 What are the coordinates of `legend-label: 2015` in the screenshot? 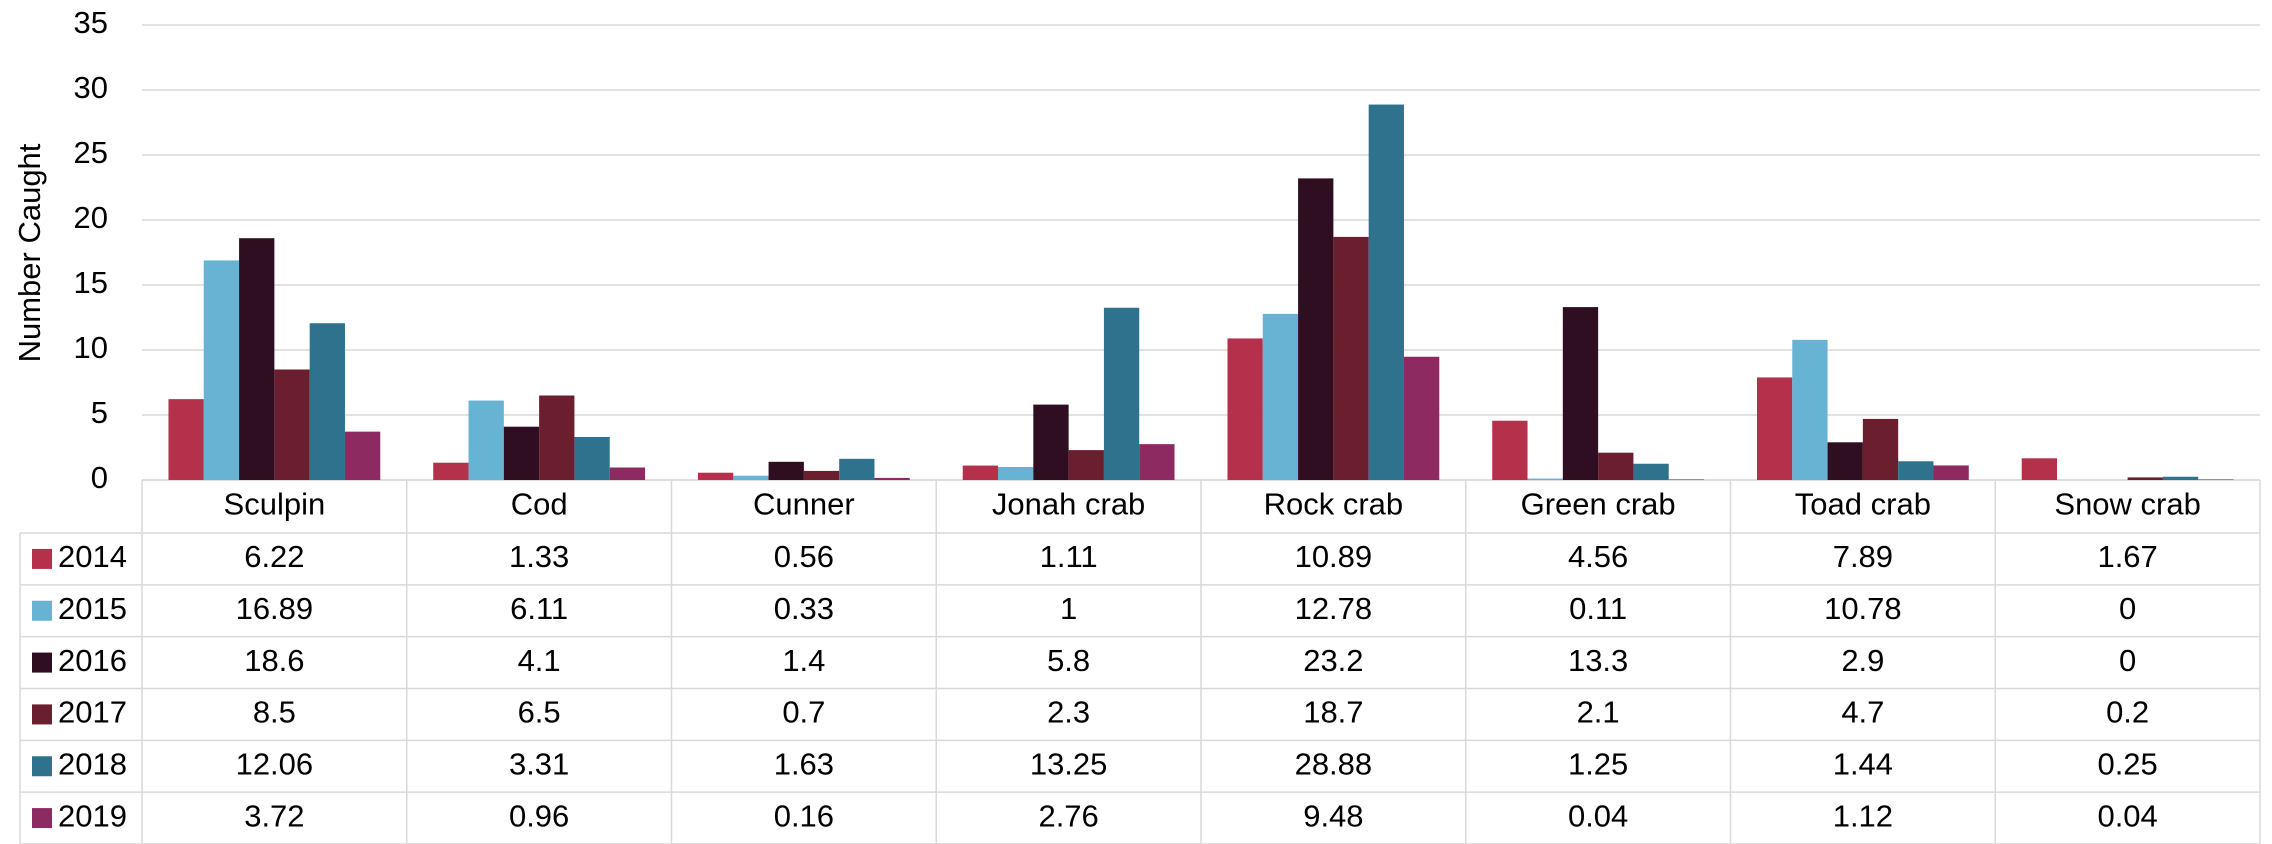 It's located at (92, 608).